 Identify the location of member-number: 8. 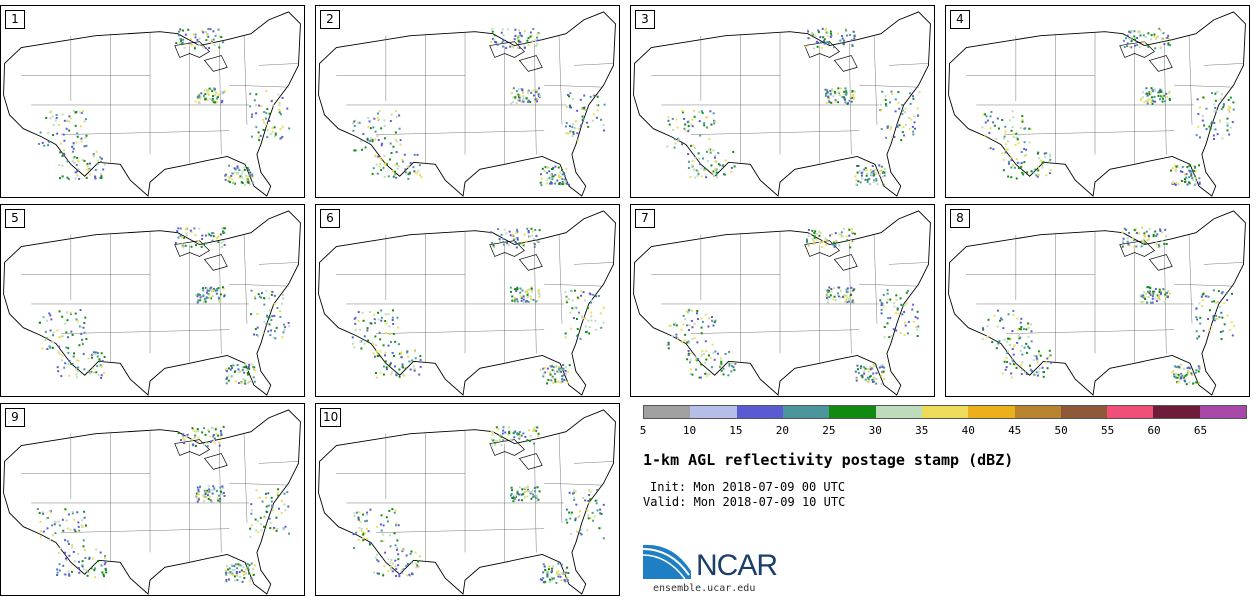
(960, 218).